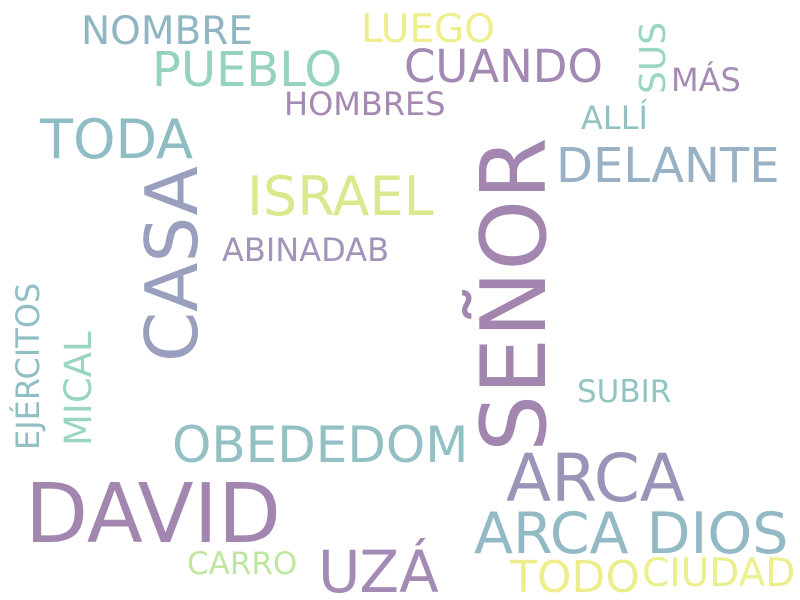  Describe the element at coordinates (575, 576) in the screenshot. I see `word-todo: TODO` at that location.